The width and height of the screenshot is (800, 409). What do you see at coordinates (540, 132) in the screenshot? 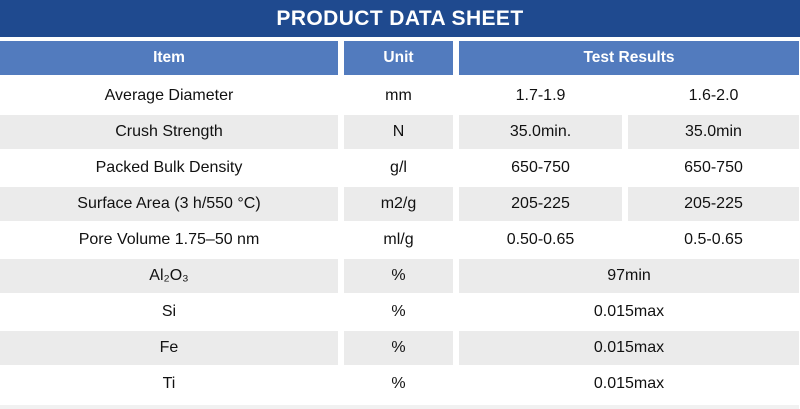
I see `cell-result-a: 35.0min.` at bounding box center [540, 132].